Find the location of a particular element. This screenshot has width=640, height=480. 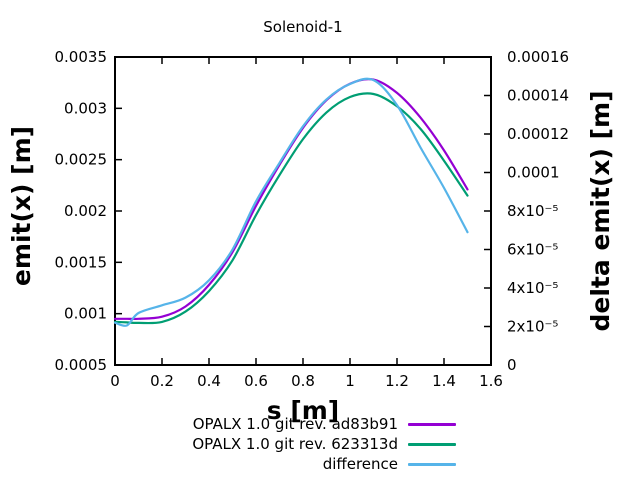

legend-item: OPALX 1.0 git rev. 623313d is located at coordinates (228, 444).